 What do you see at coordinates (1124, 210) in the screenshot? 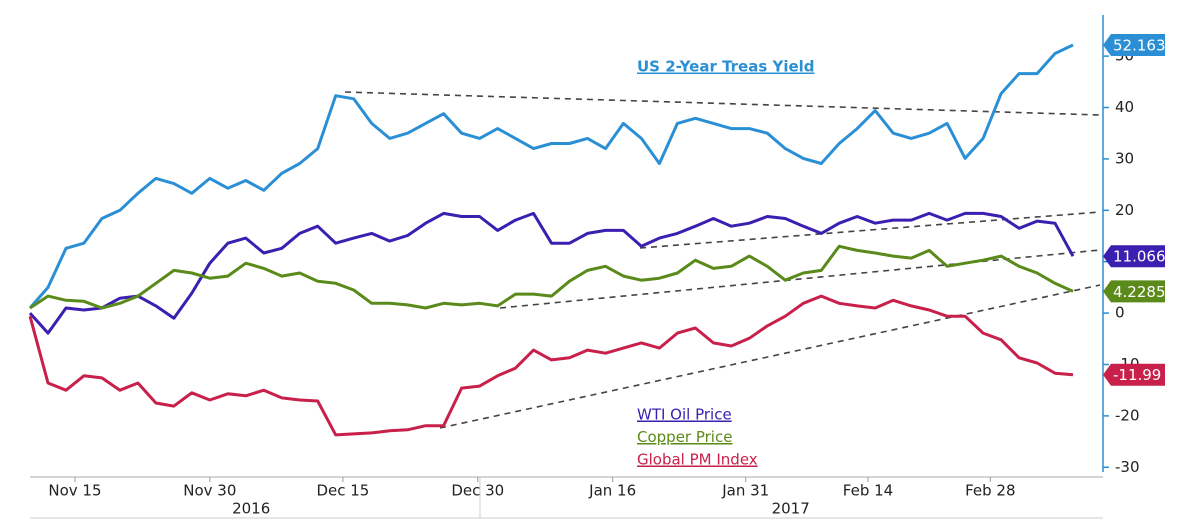
I see `y-tick-label: 20` at bounding box center [1124, 210].